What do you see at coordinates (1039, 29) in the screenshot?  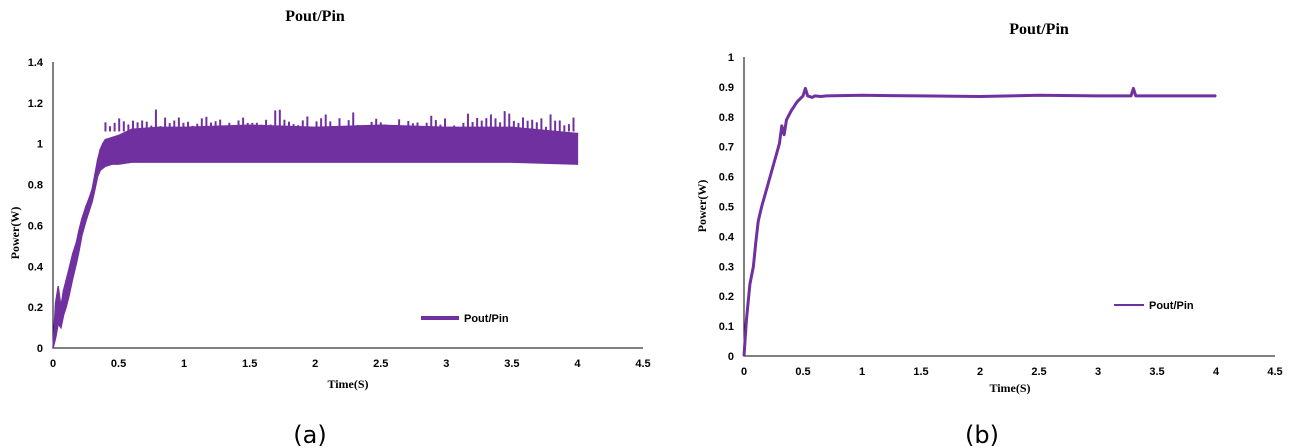 I see `chart-b-title: Pout/Pin` at bounding box center [1039, 29].